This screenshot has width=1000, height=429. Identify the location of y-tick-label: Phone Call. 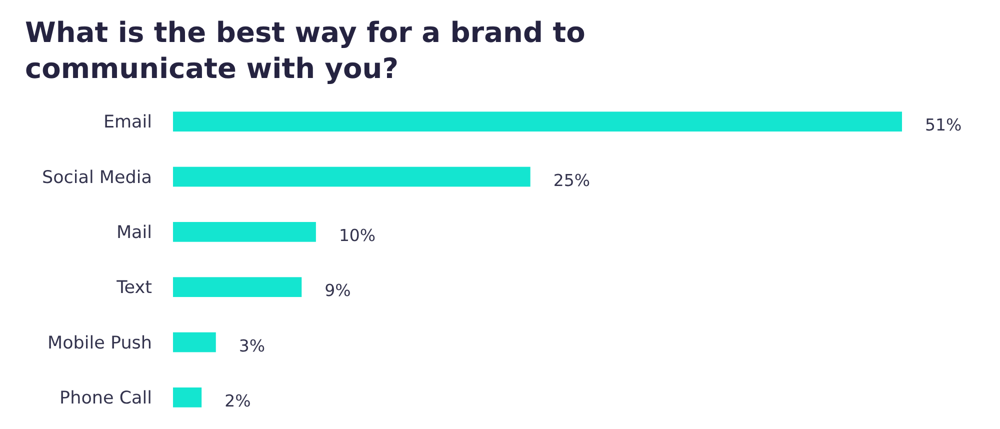
(106, 398).